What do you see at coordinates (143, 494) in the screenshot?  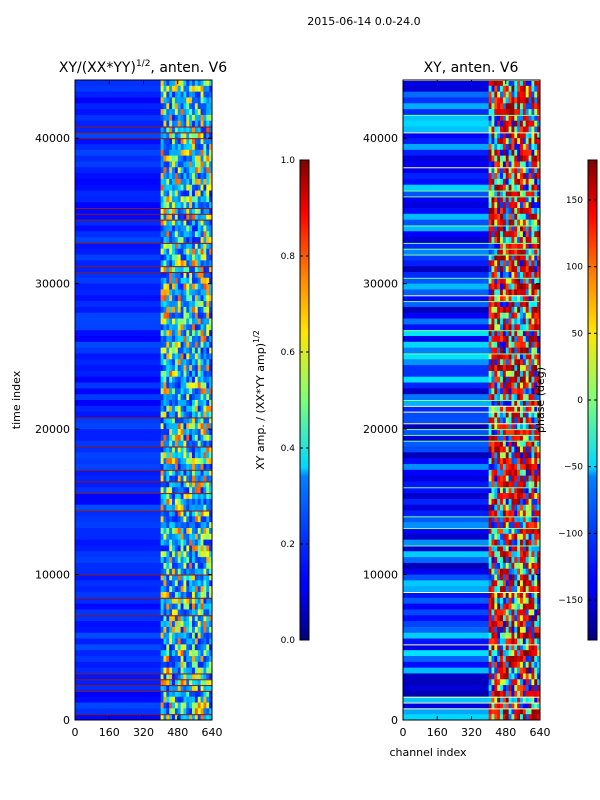 I see `heat-stripe` at bounding box center [143, 494].